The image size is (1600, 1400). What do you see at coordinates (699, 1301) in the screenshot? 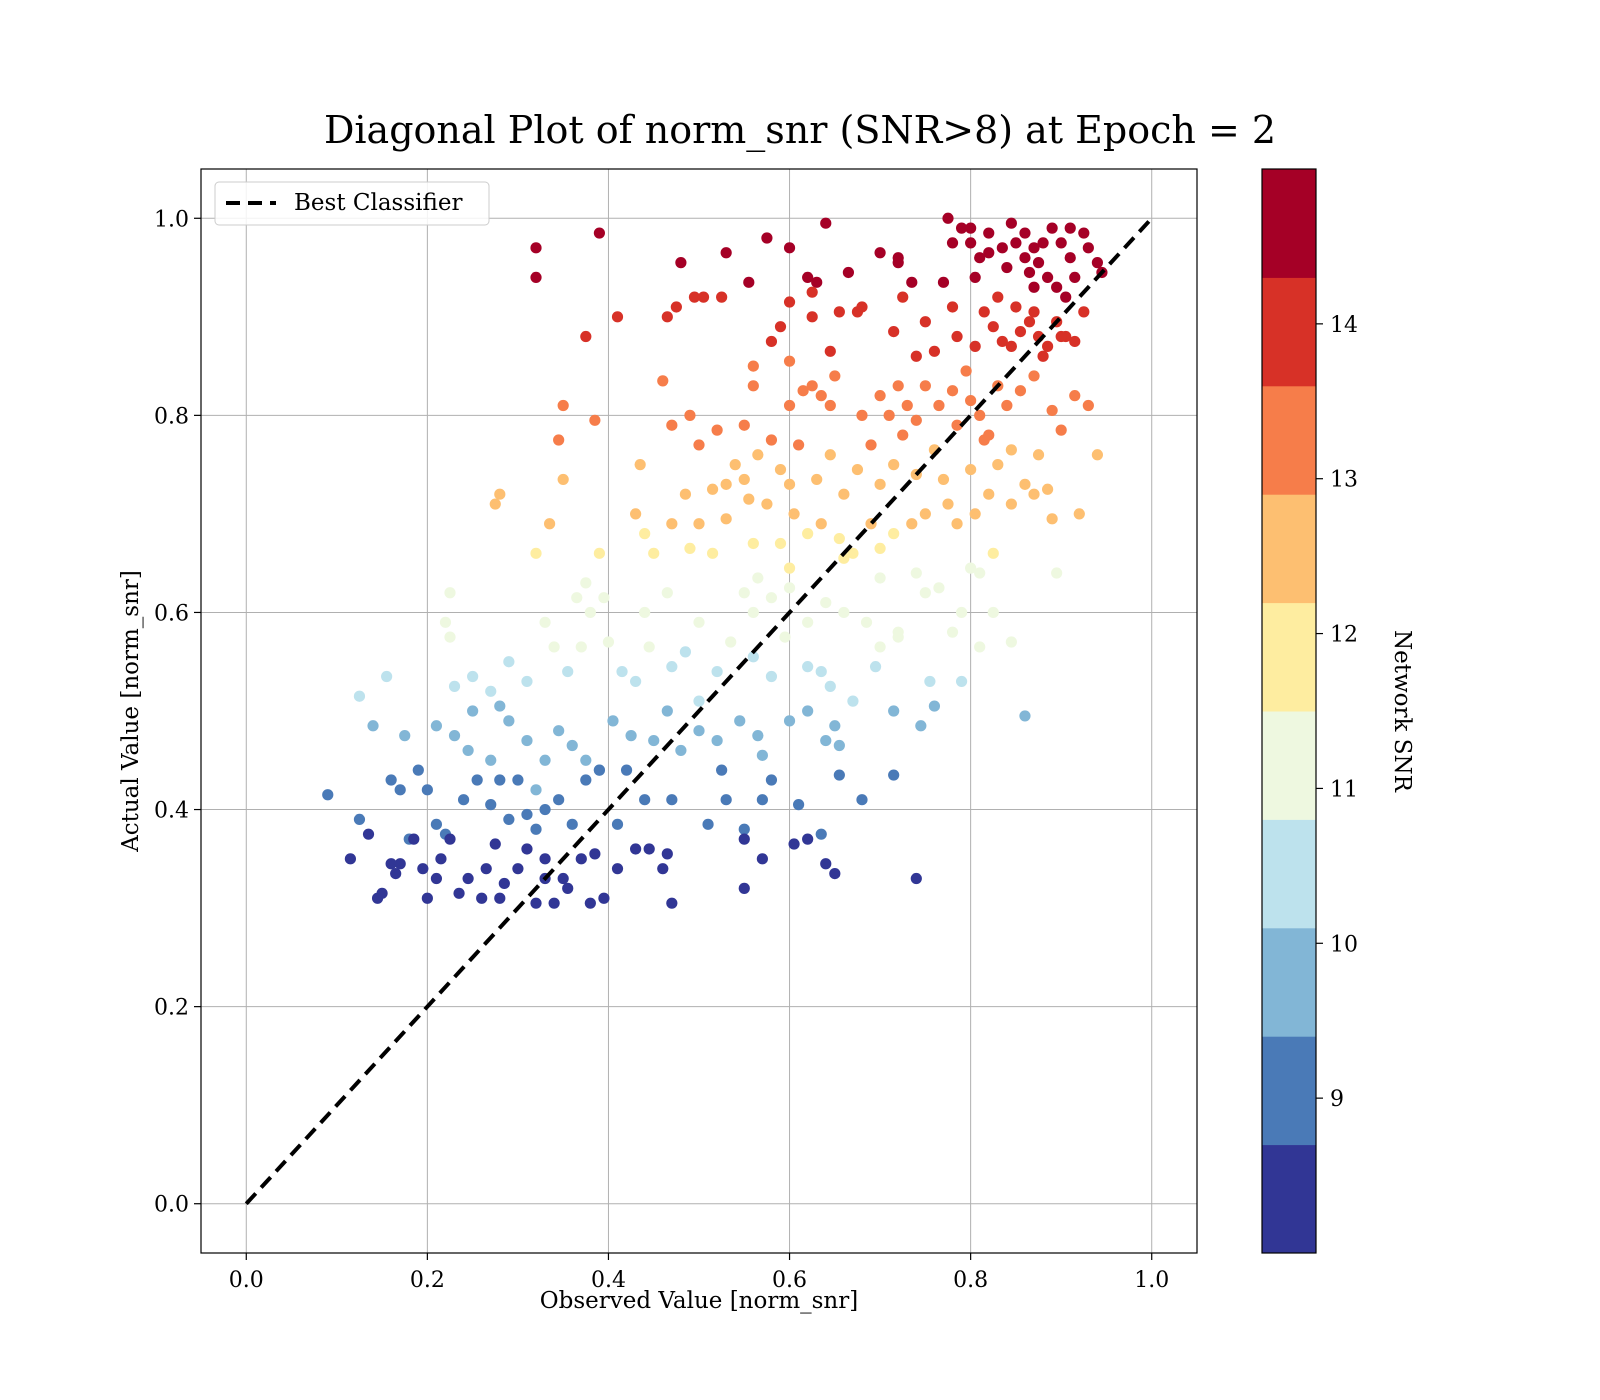
I see `x-axis-label: Observed Value [norm_snr]` at bounding box center [699, 1301].